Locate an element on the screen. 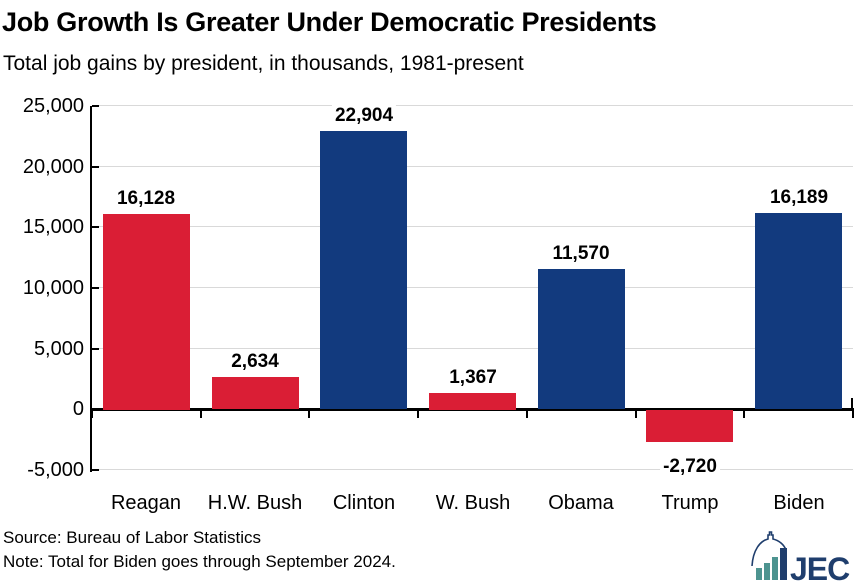  logo-bar-chart-icon is located at coordinates (771, 564).